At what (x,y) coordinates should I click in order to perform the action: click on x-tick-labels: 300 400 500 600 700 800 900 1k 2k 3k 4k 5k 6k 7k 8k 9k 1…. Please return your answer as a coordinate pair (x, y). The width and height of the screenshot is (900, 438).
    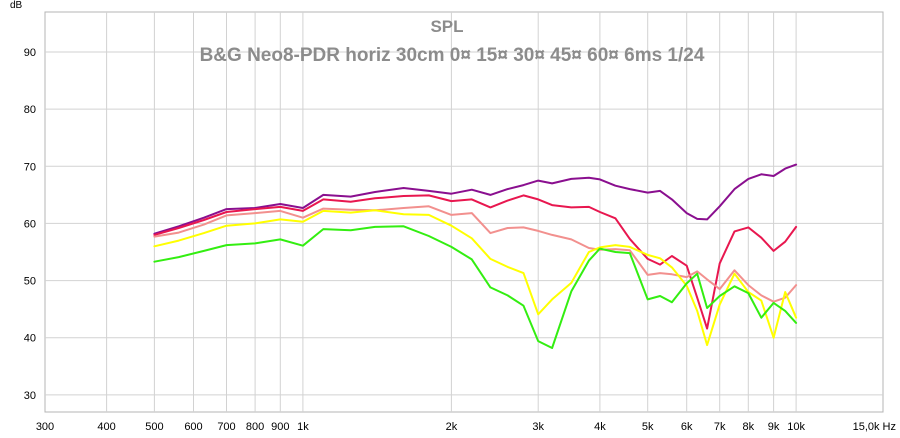
    Looking at the image, I should click on (466, 427).